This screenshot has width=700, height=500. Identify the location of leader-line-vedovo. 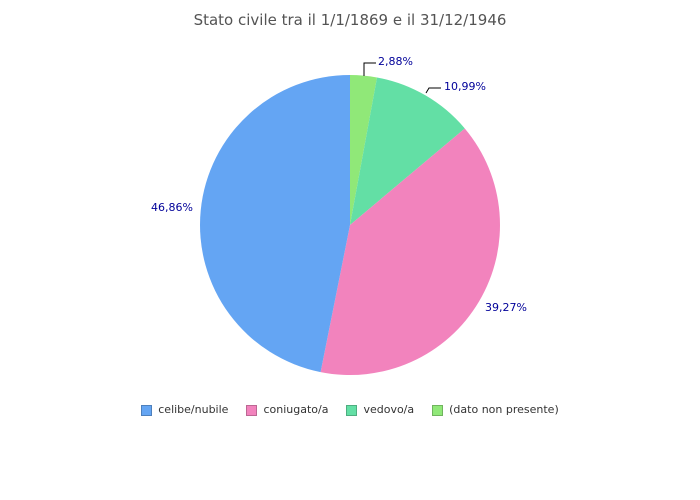
(433, 90).